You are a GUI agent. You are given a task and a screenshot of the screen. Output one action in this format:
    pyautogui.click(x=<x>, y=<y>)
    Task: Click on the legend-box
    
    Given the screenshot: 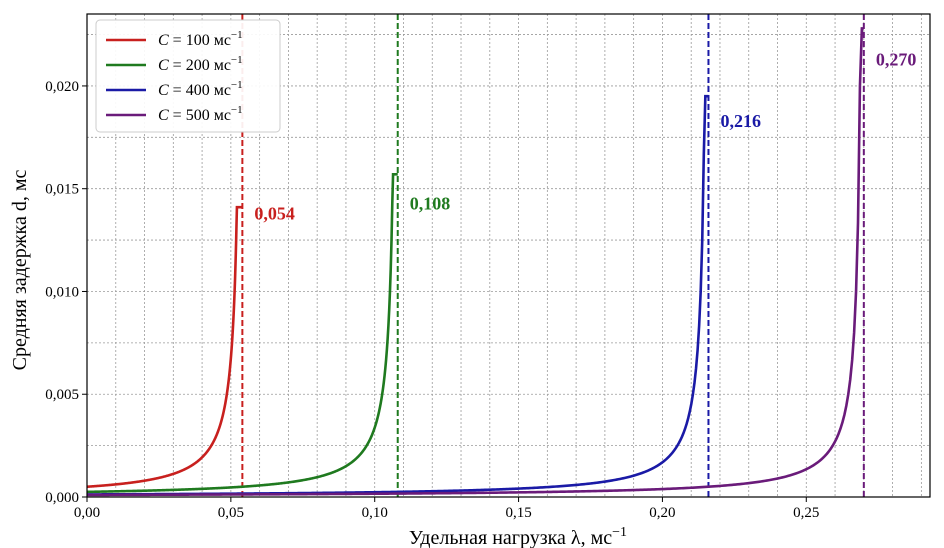 What is the action you would take?
    pyautogui.click(x=188, y=76)
    